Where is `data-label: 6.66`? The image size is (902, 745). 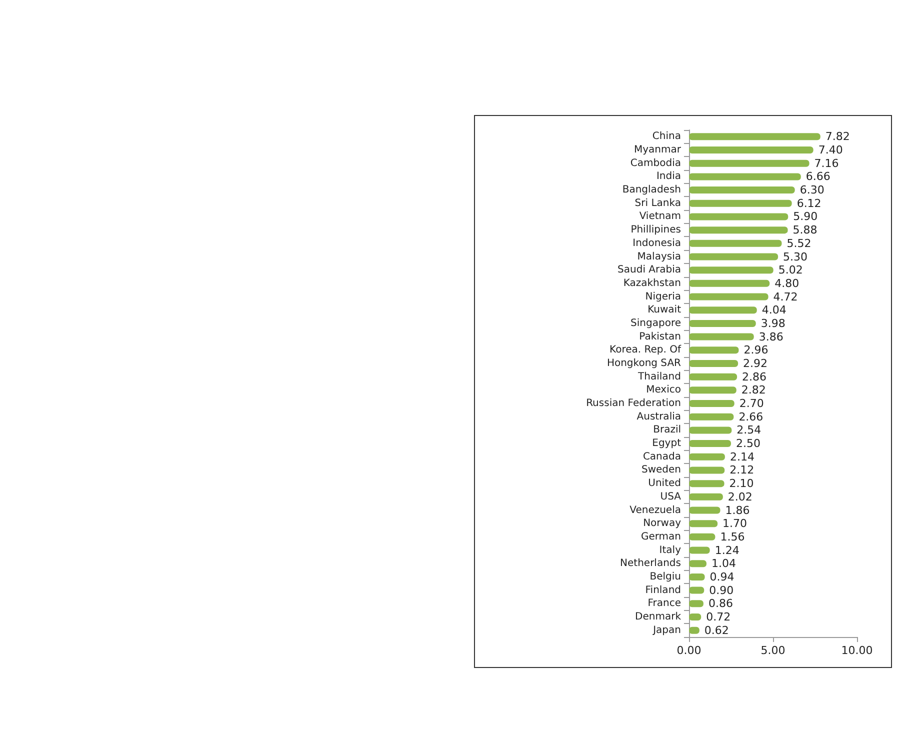
data-label: 6.66 is located at coordinates (818, 177).